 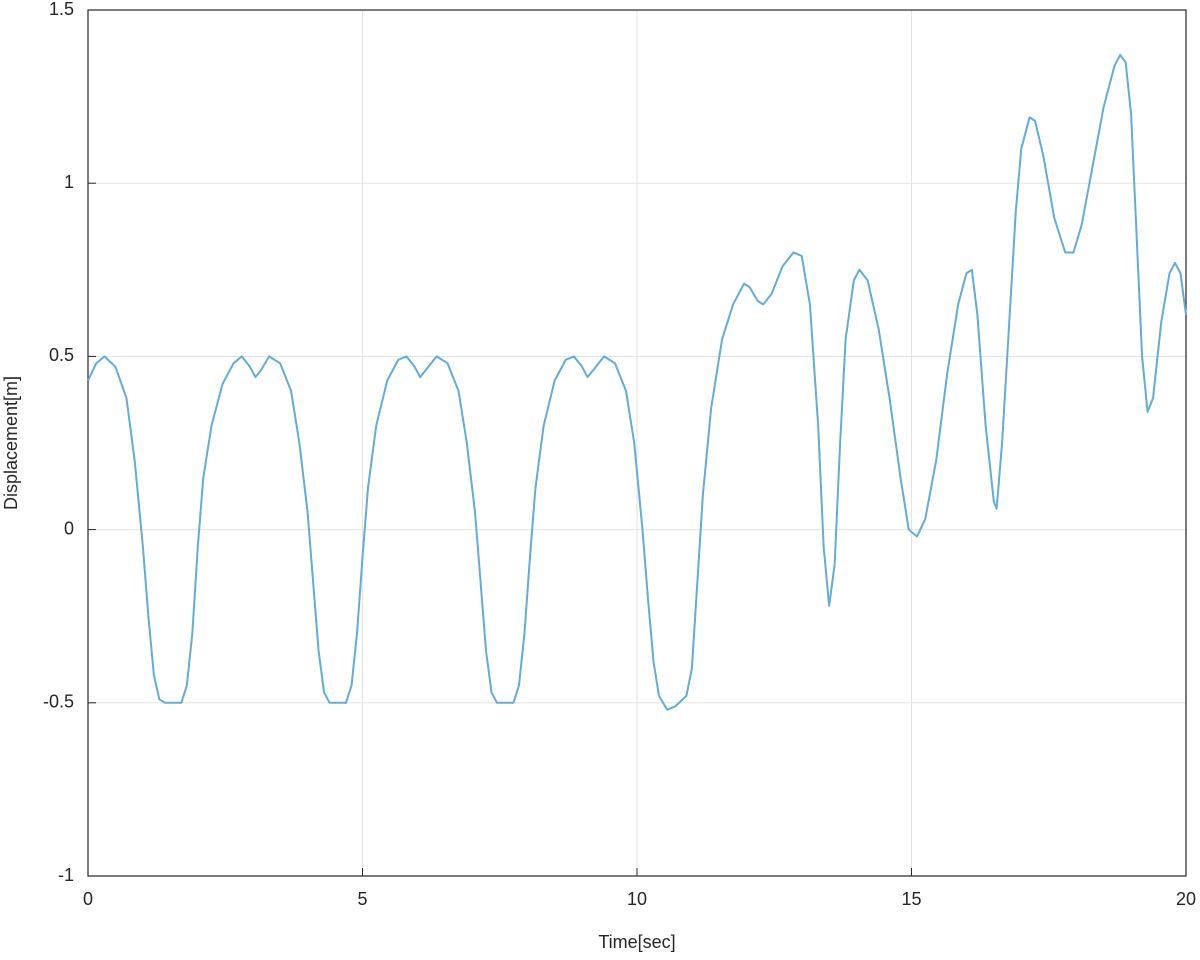 I want to click on x-tick-label: 20, so click(x=1186, y=899).